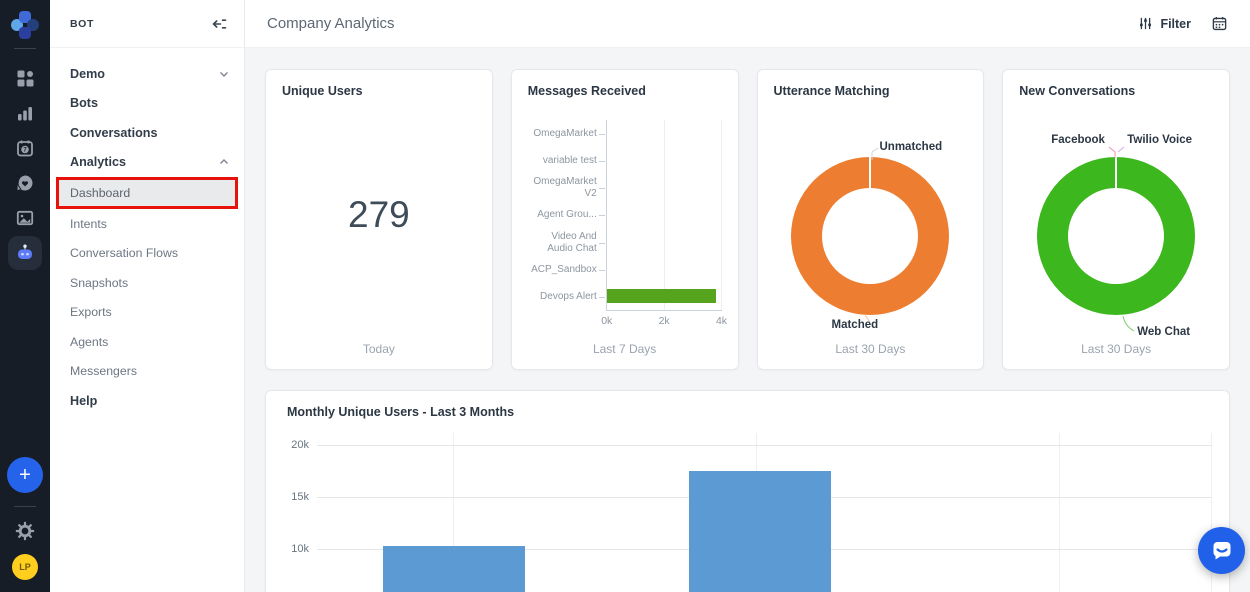  Describe the element at coordinates (300, 445) in the screenshot. I see `y-tick: 20k` at that location.